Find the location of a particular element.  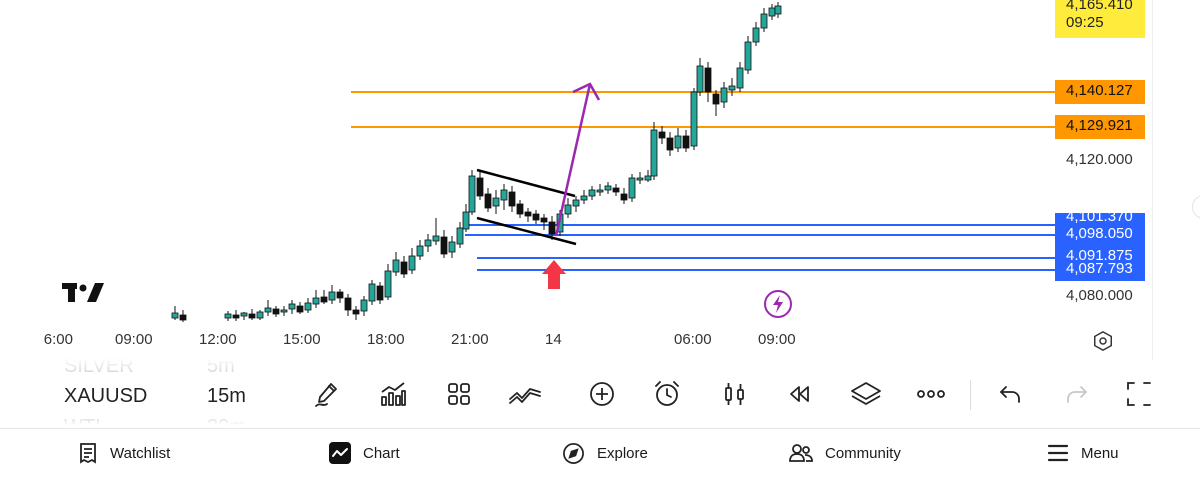

trend-lines-icon is located at coordinates (525, 394).